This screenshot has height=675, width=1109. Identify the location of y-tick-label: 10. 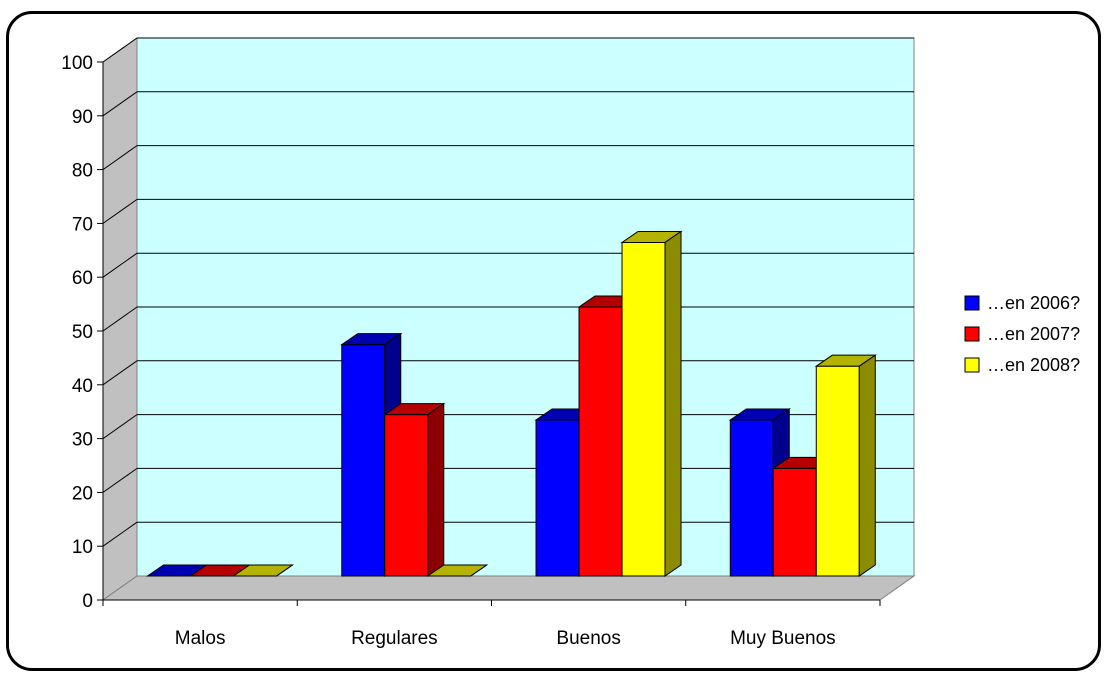
(82, 547).